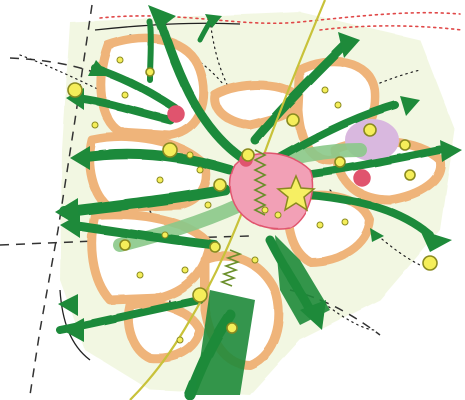 The image size is (465, 400). Describe the element at coordinates (302, 280) in the screenshot. I see `green-wedge-southeast` at that location.